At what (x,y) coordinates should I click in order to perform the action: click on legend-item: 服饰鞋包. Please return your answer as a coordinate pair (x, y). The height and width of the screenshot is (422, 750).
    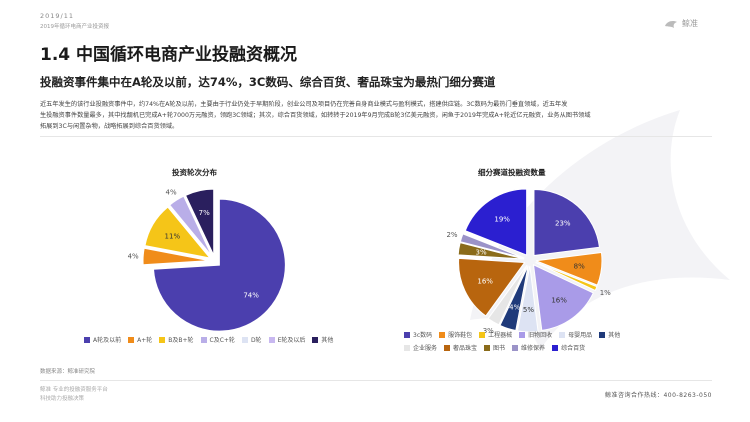
    Looking at the image, I should click on (455, 334).